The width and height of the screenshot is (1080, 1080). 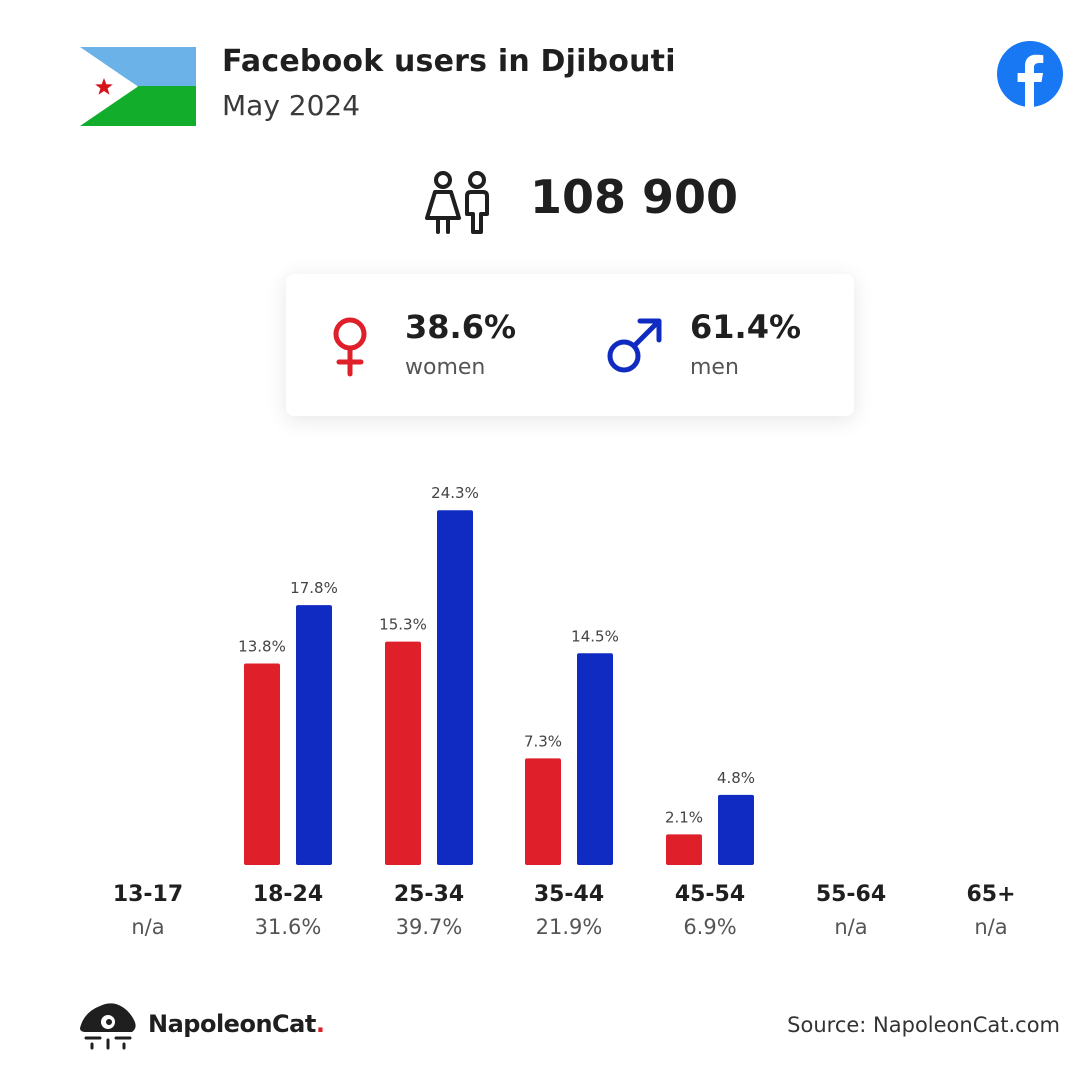 What do you see at coordinates (291, 105) in the screenshot?
I see `page-subtitle: May 2024` at bounding box center [291, 105].